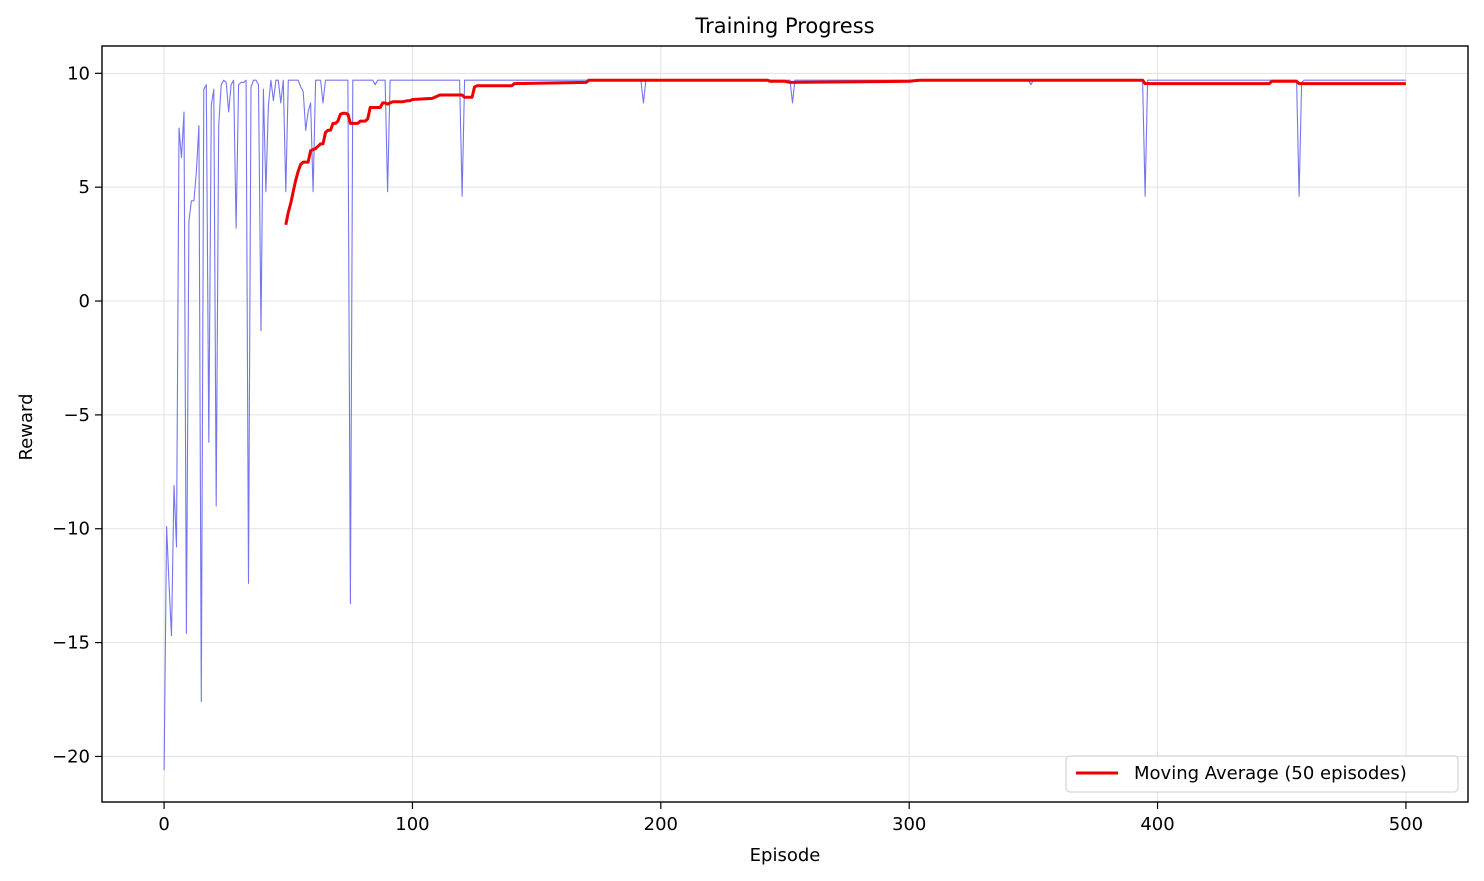 Image resolution: width=1484 pixels, height=881 pixels. Describe the element at coordinates (71, 643) in the screenshot. I see `y-tick-label: −15` at that location.